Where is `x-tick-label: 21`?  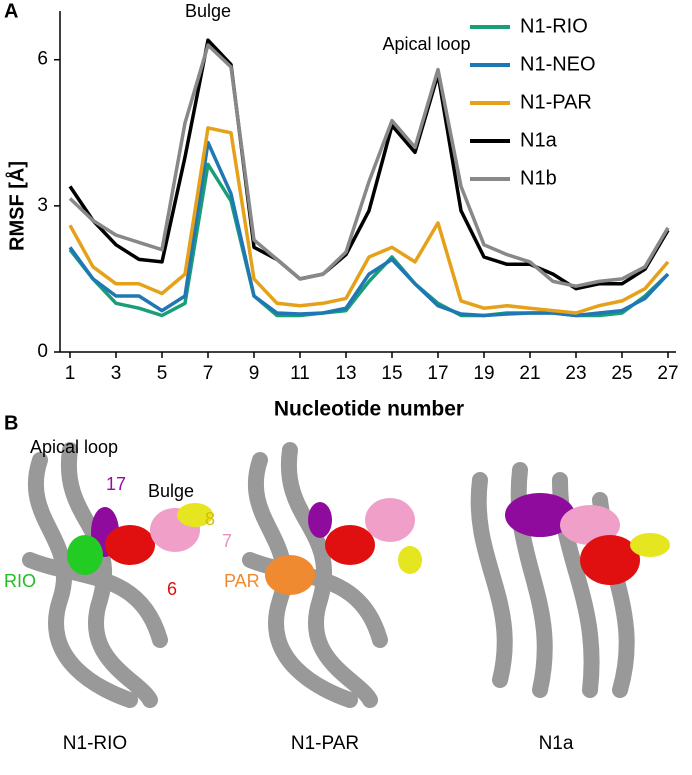 x-tick-label: 21 is located at coordinates (529, 373).